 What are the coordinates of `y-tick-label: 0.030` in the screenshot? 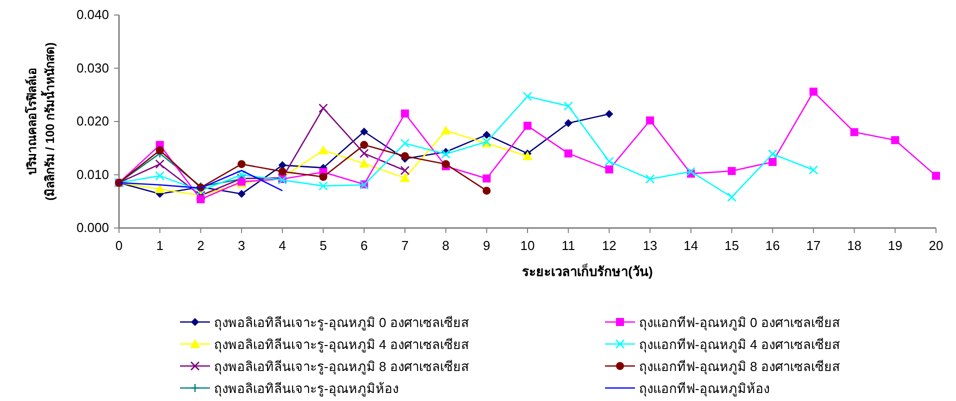 It's located at (92, 68).